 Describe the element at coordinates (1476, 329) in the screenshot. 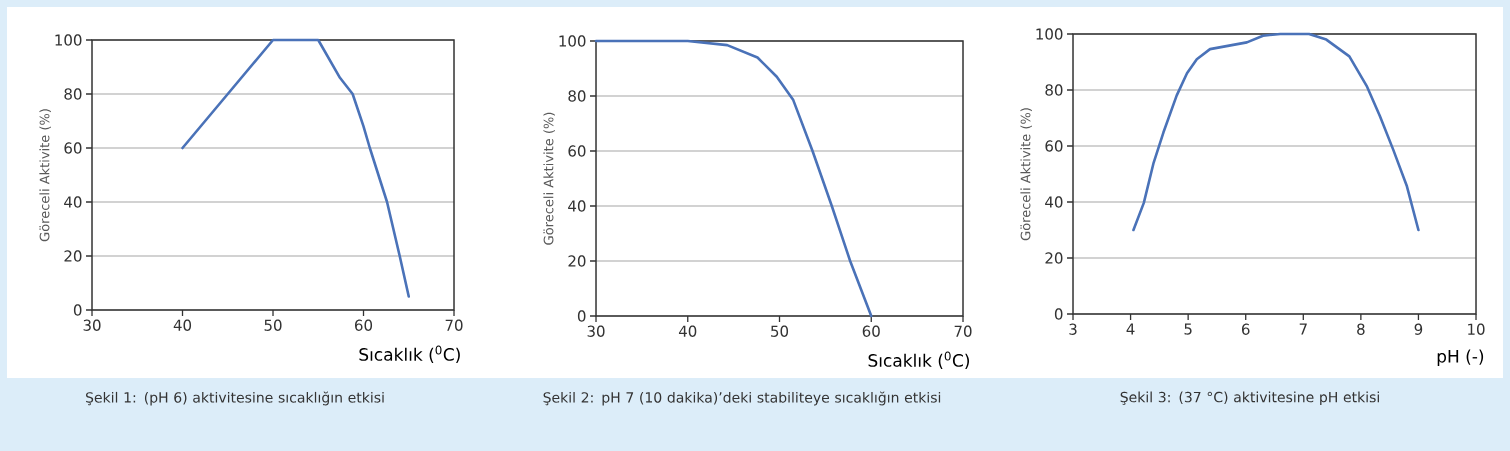

I see `x-tick-label: 10` at that location.